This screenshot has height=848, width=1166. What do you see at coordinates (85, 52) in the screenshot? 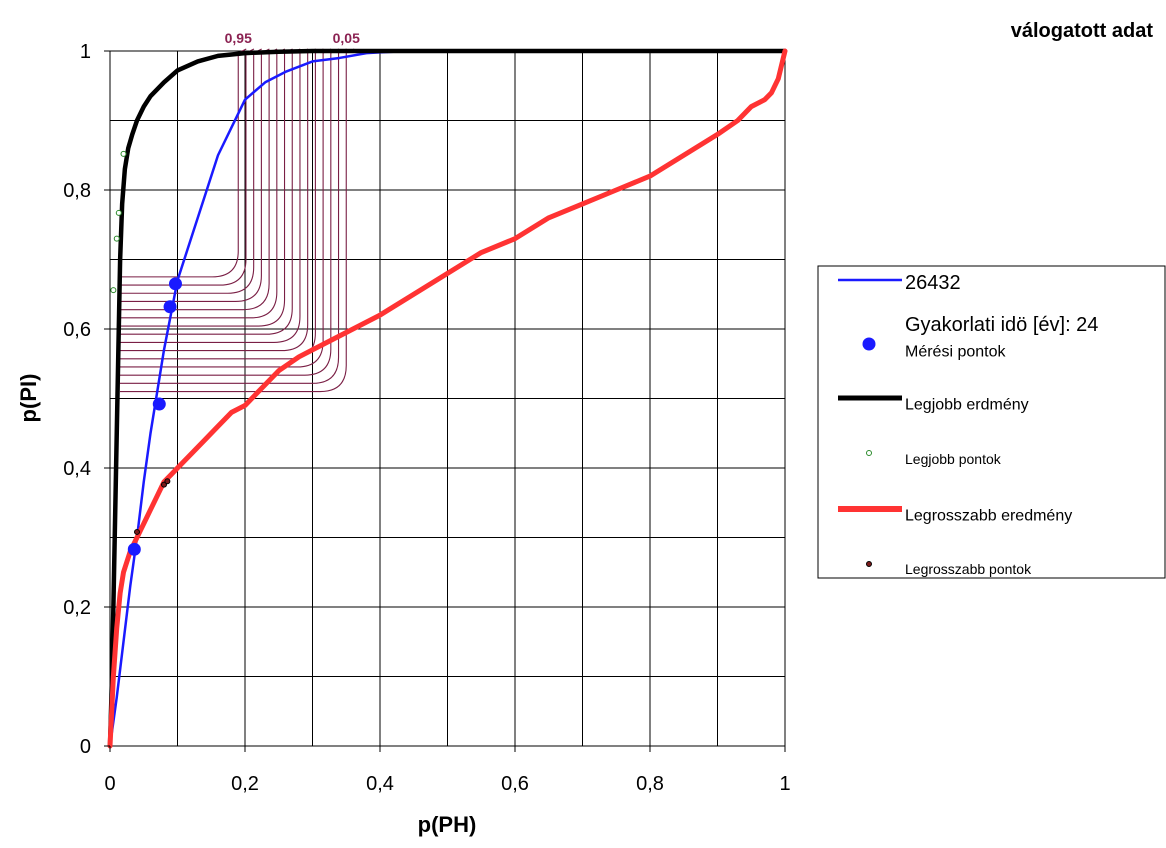
I see `y-tick-label: 1` at bounding box center [85, 52].